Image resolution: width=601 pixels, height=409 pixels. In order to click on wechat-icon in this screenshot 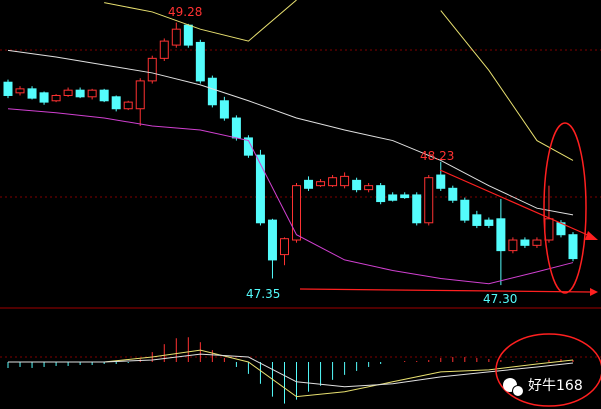, I will do `click(518, 391)`.